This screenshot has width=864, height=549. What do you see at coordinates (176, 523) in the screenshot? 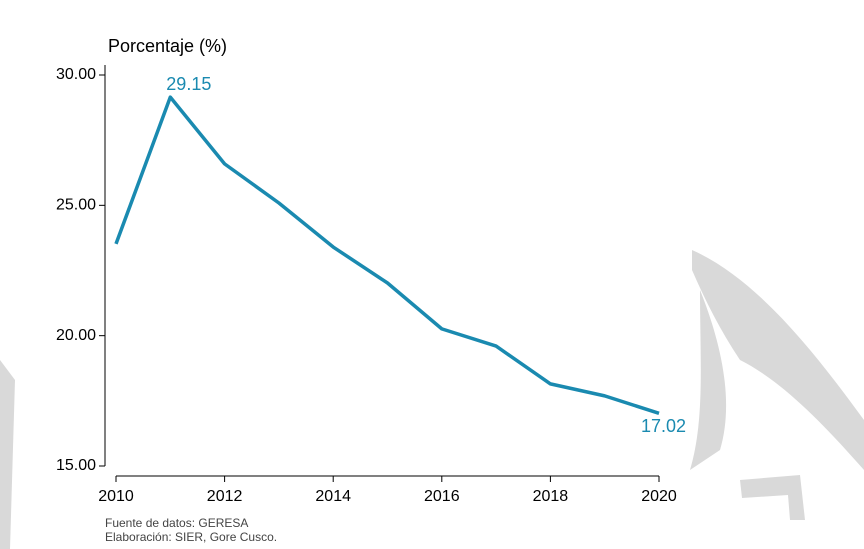
I see `note: Fuente de datos: GERESA` at bounding box center [176, 523].